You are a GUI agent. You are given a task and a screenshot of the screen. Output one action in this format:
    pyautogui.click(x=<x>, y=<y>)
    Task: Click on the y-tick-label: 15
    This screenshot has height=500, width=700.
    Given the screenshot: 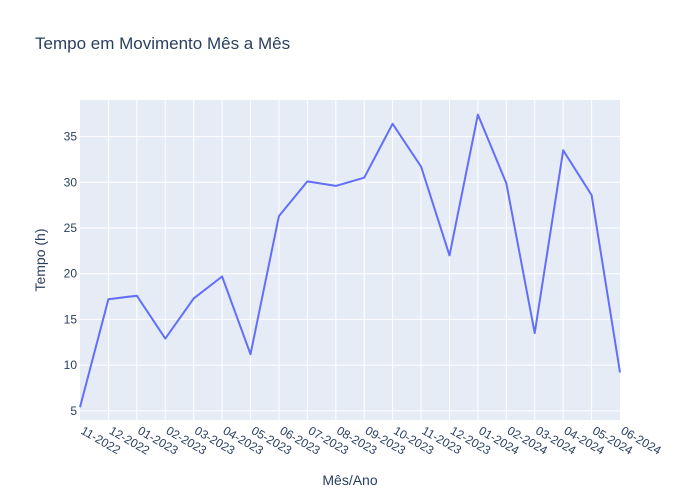 What is the action you would take?
    pyautogui.click(x=71, y=319)
    